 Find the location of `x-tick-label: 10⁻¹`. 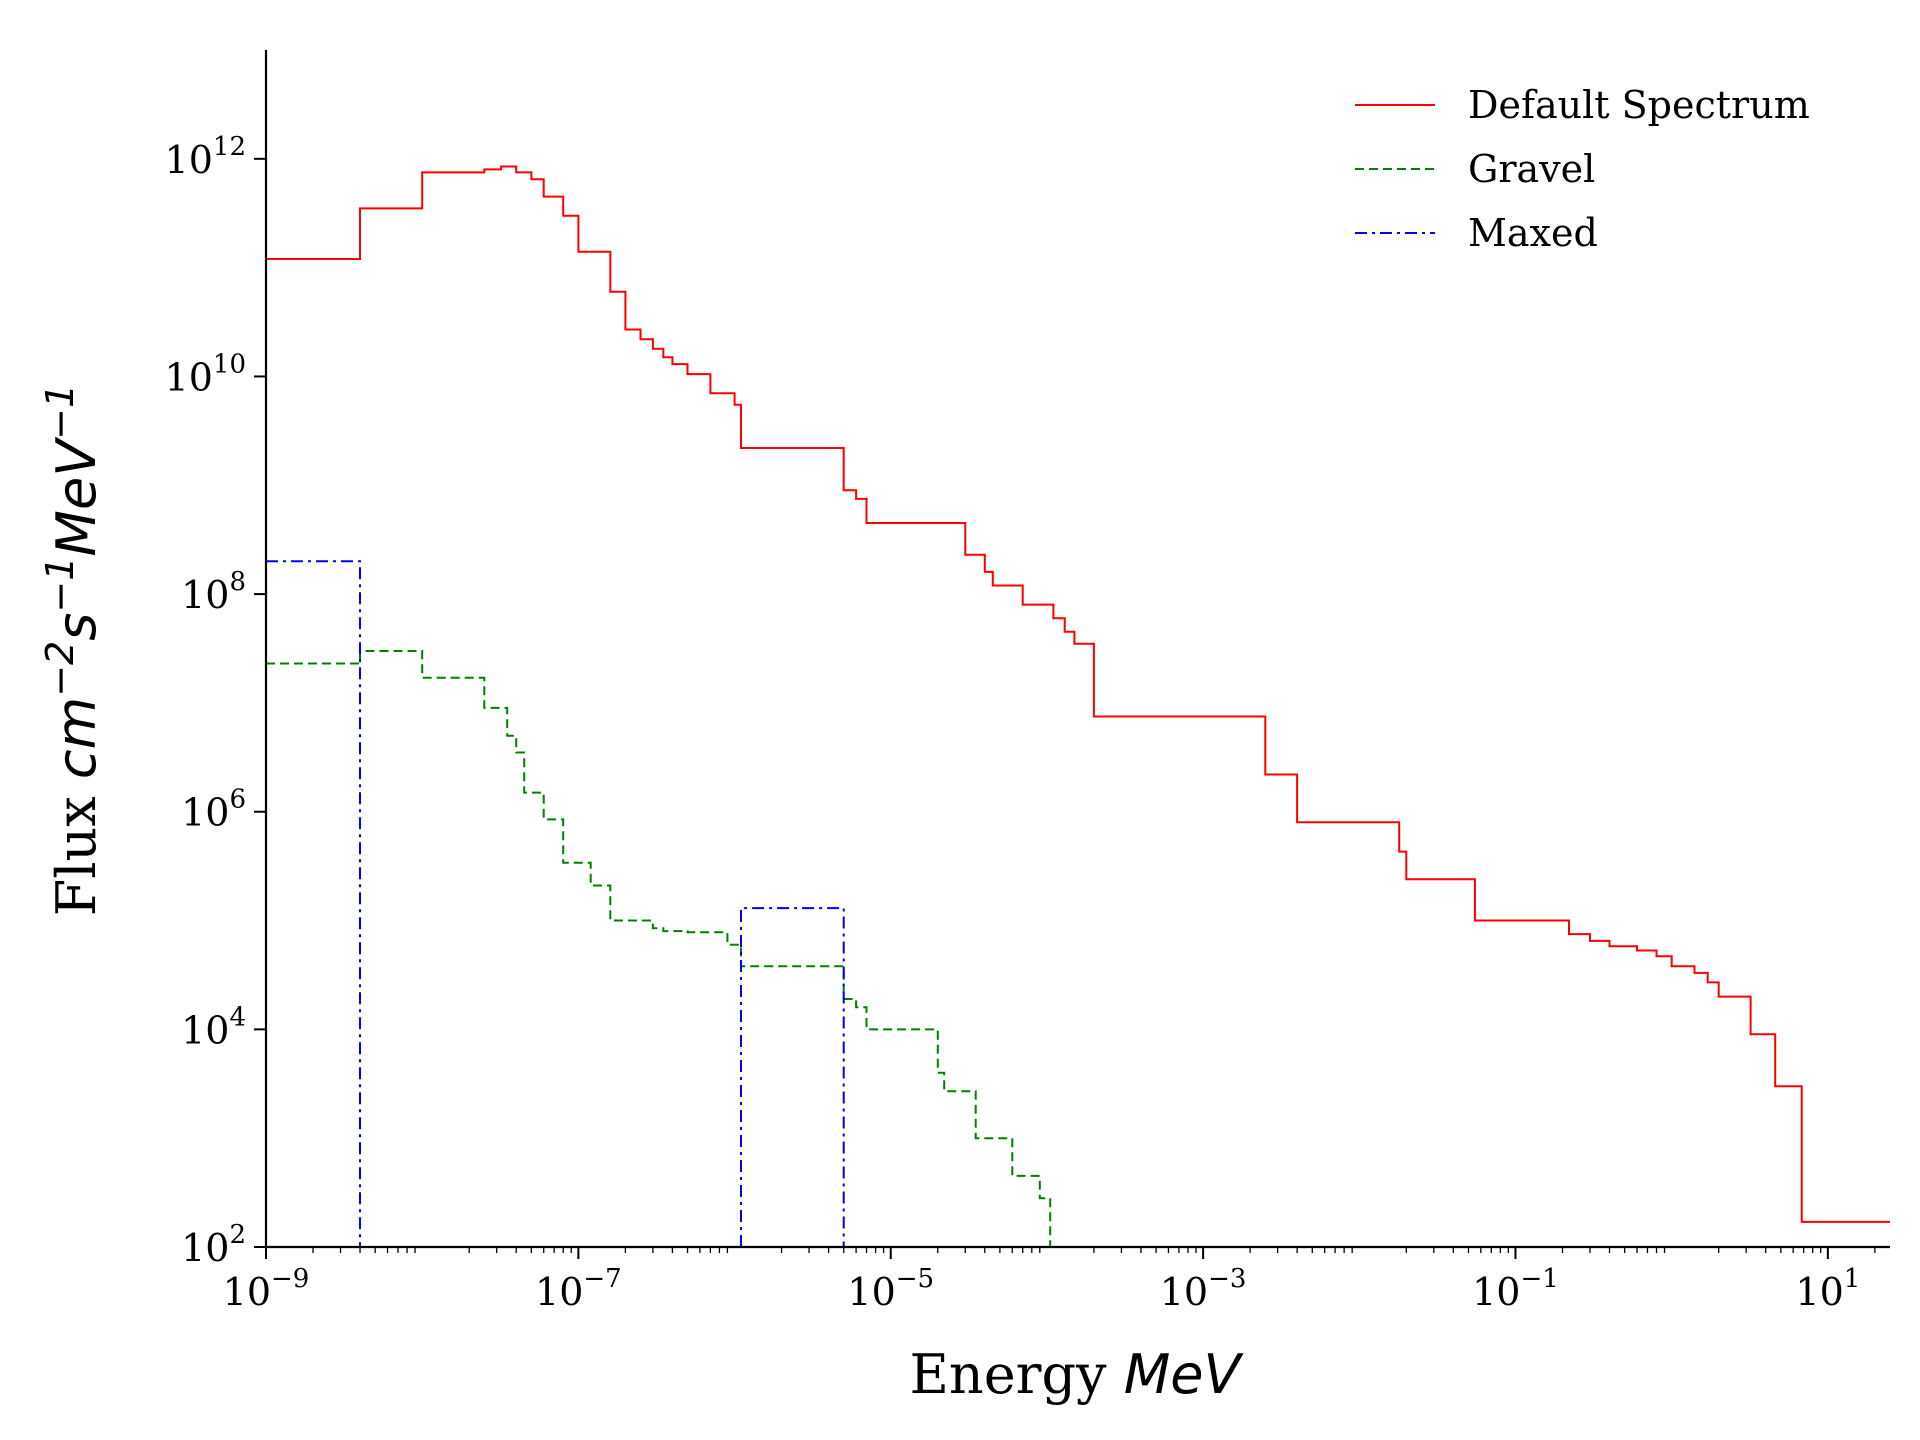

x-tick-label: 10⁻¹ is located at coordinates (1515, 1289).